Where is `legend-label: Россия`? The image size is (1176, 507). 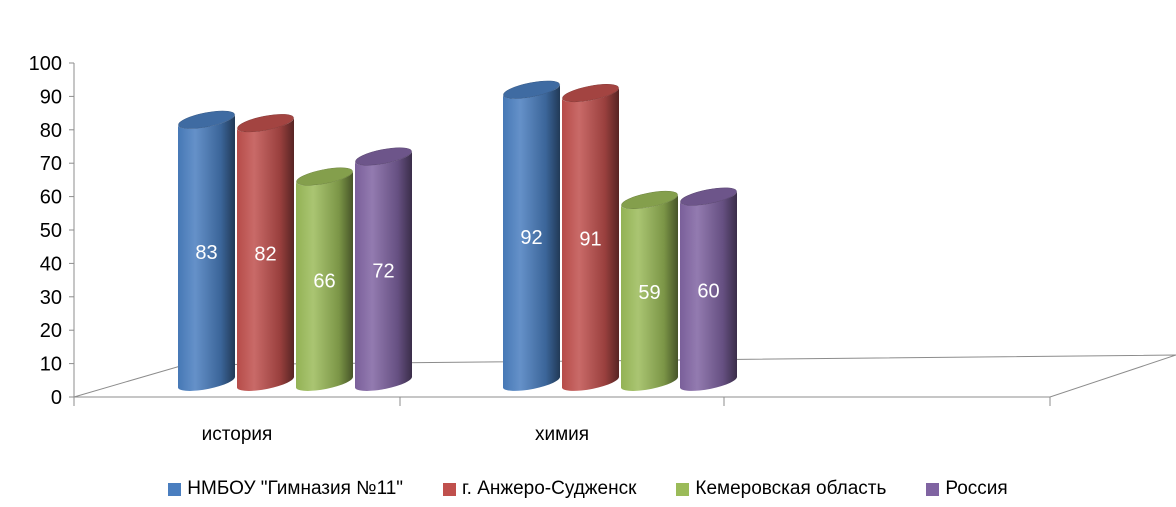
legend-label: Россия is located at coordinates (976, 488).